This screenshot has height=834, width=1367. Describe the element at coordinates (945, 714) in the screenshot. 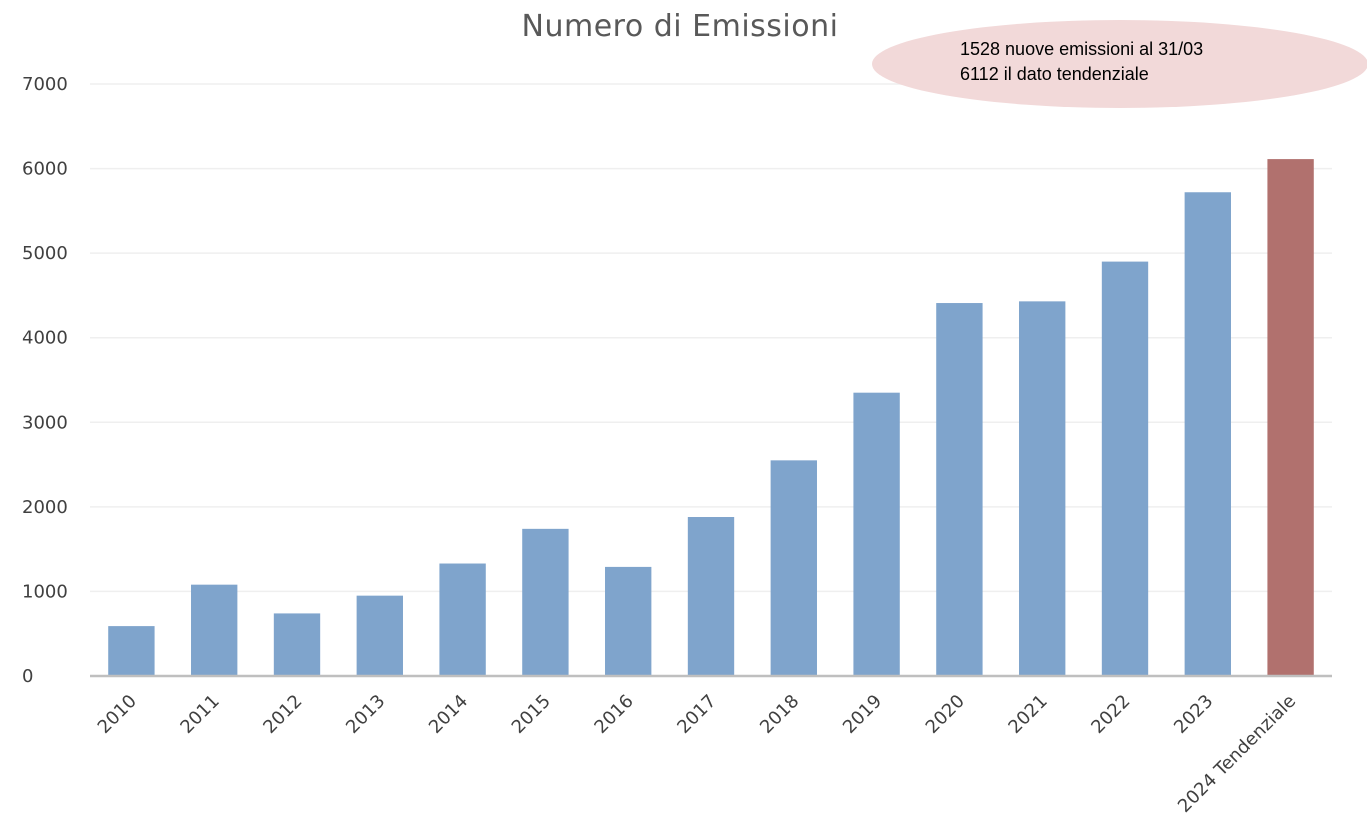

I see `x-tick-label: 2020` at that location.